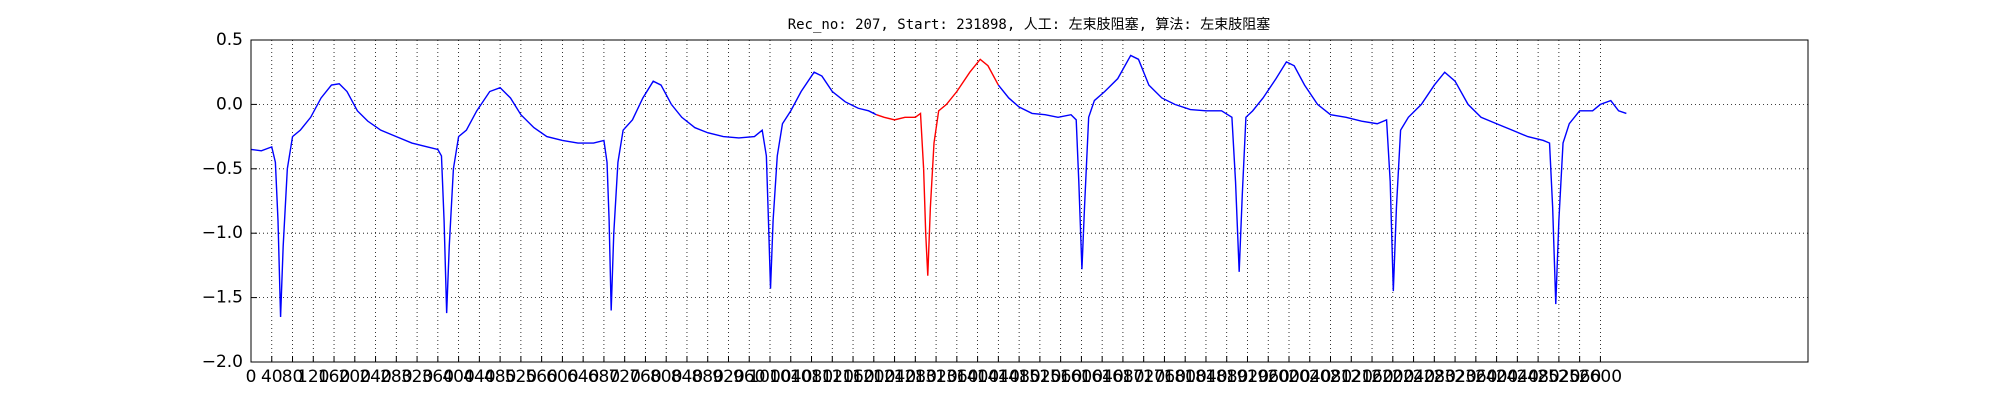 The height and width of the screenshot is (400, 2000). What do you see at coordinates (1558, 377) in the screenshot?
I see `x-tick-label: 2520` at bounding box center [1558, 377].